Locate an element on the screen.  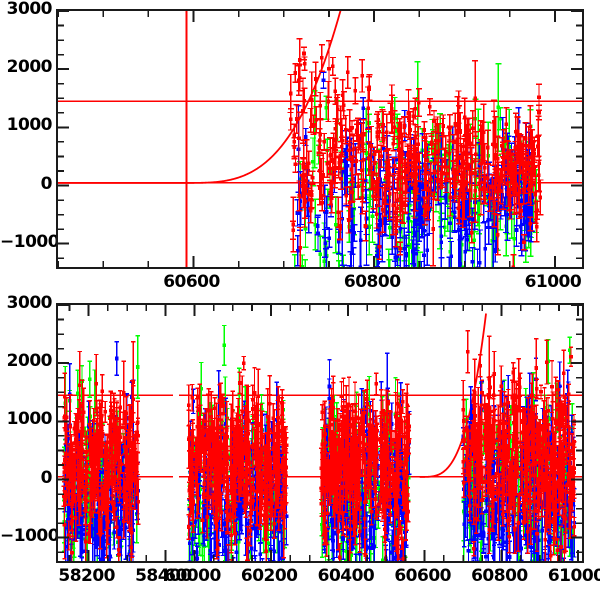
top-x-tick-61000: 61000 is located at coordinates (553, 282).